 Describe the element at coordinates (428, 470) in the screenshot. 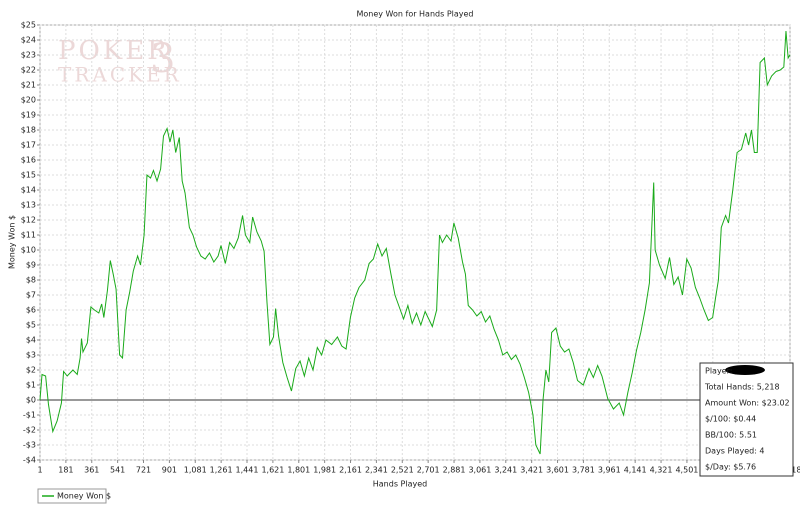

I see `x-tick-label: 2,701` at that location.